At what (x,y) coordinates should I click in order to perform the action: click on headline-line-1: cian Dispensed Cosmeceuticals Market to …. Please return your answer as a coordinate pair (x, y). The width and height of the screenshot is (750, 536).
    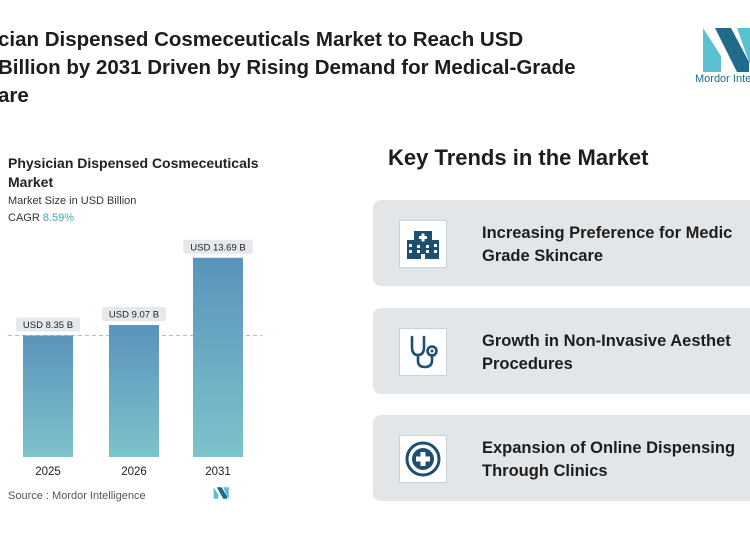
    Looking at the image, I should click on (262, 39).